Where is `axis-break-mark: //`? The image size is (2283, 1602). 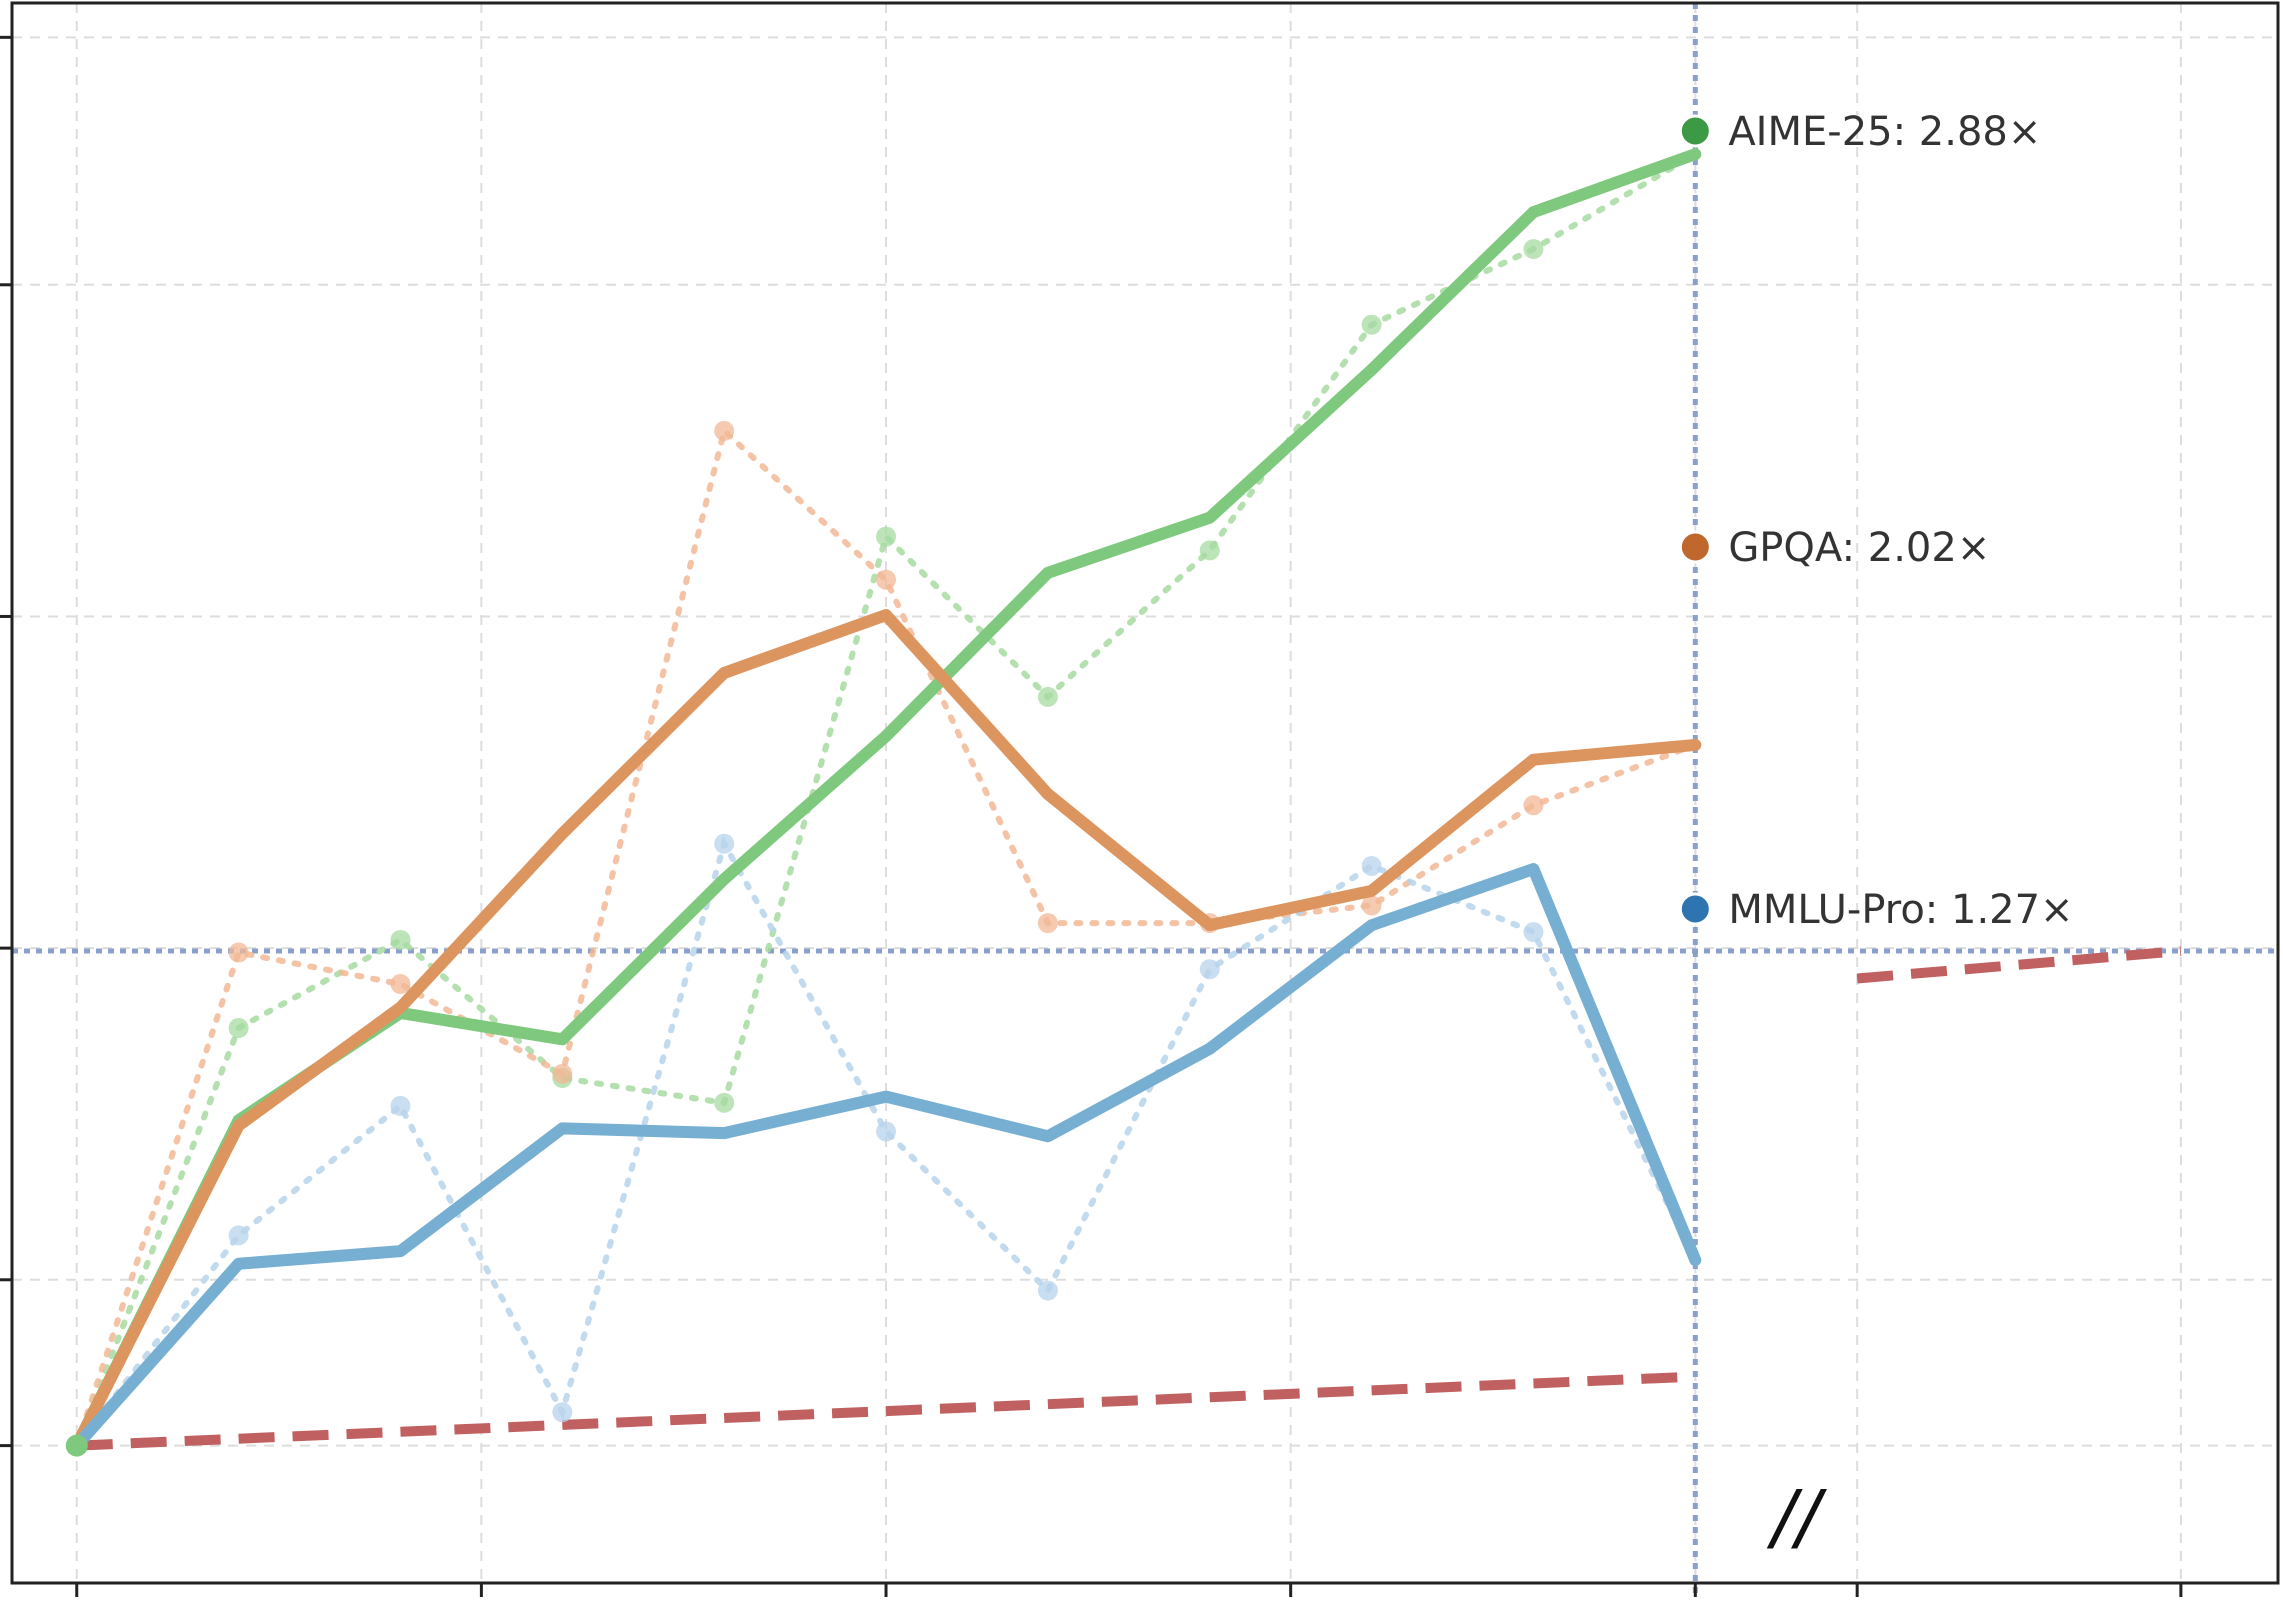
axis-break-mark: // is located at coordinates (1796, 1517).